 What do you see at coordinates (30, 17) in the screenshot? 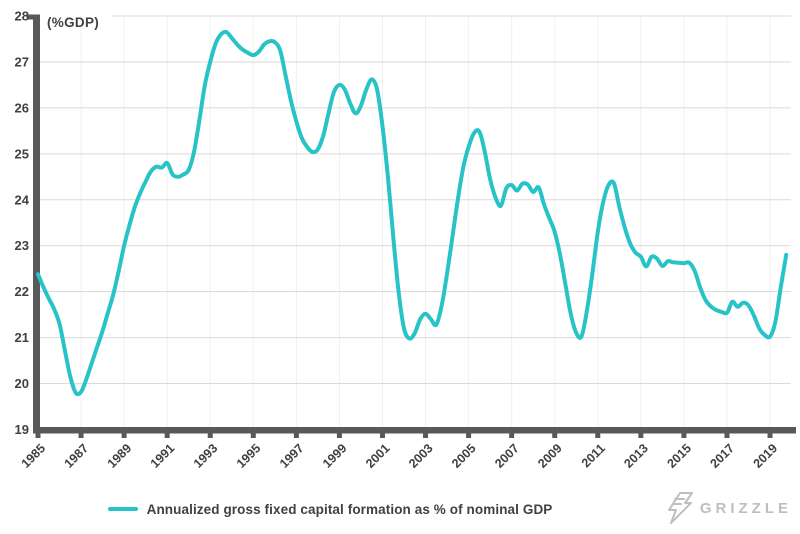
I see `y-axis-top-tick` at bounding box center [30, 17].